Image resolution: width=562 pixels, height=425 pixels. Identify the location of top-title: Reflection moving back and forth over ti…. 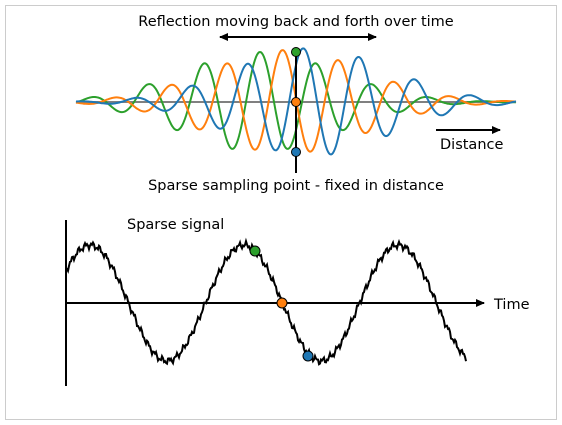
(296, 22).